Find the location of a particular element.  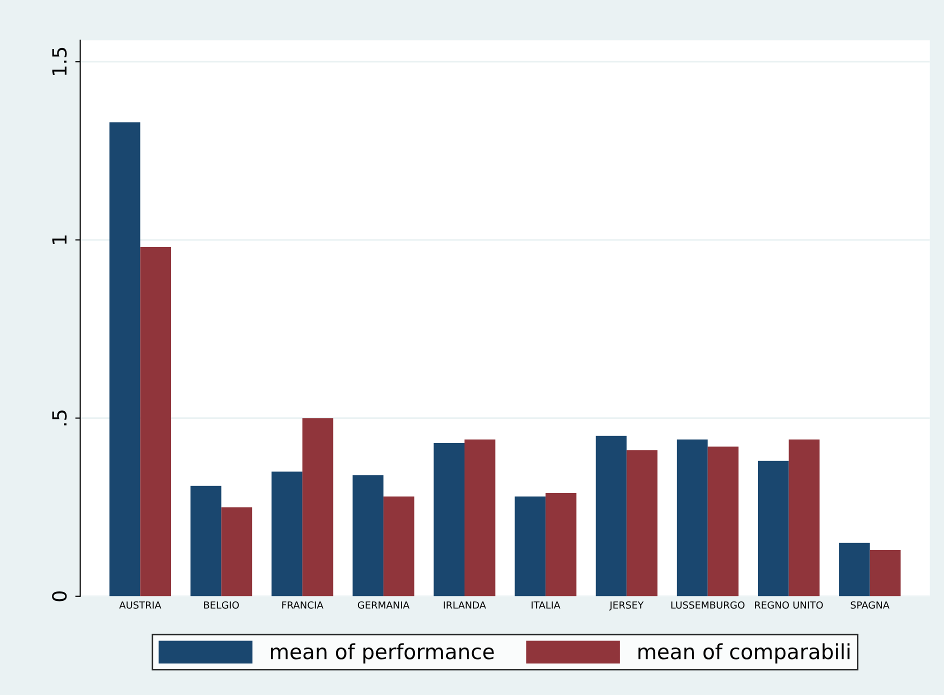

legend-label: mean of comparabili is located at coordinates (744, 653).